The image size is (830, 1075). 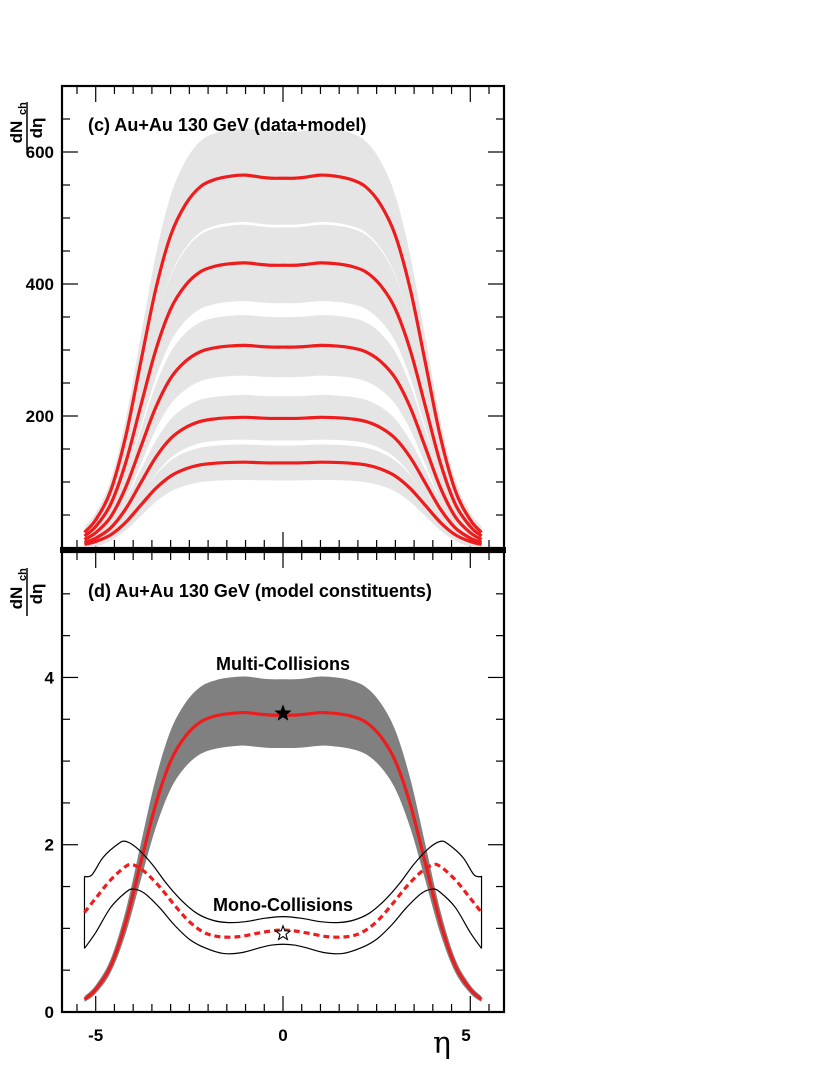 What do you see at coordinates (95, 1035) in the screenshot?
I see `x-tick-label: -5` at bounding box center [95, 1035].